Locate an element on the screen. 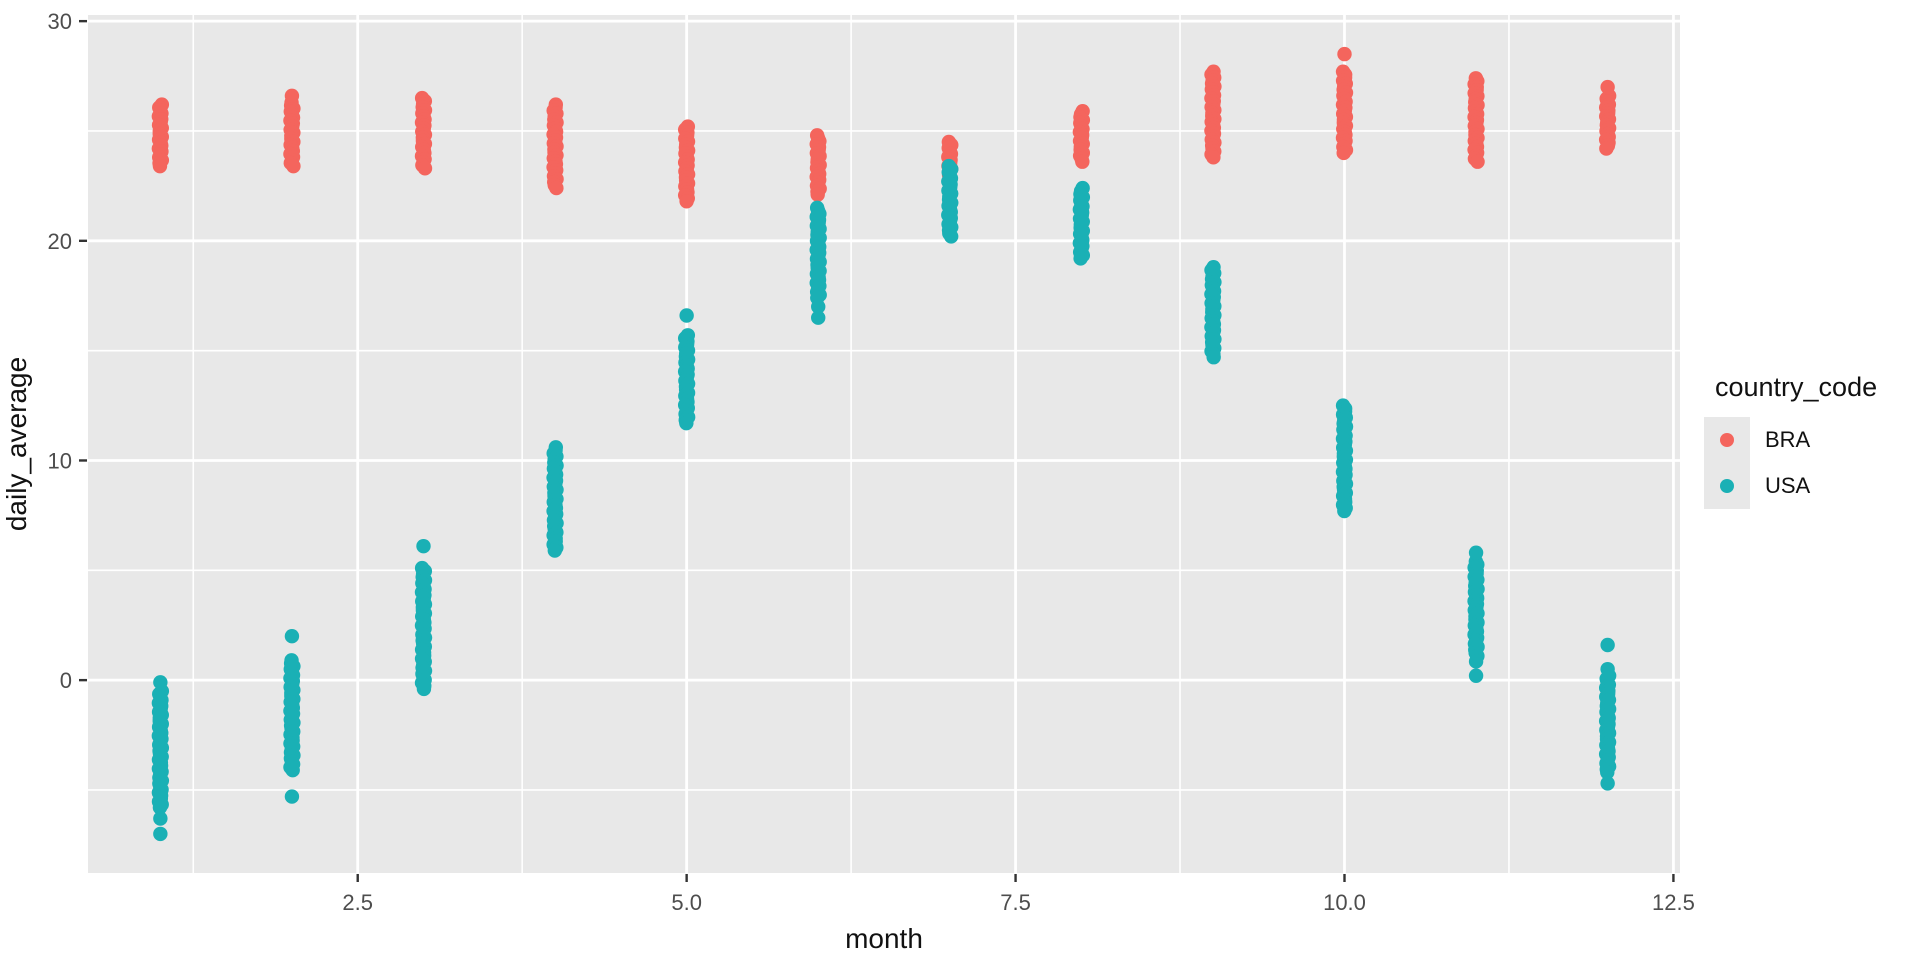 This screenshot has width=1920, height=960. legend-title: country_code is located at coordinates (1796, 387).